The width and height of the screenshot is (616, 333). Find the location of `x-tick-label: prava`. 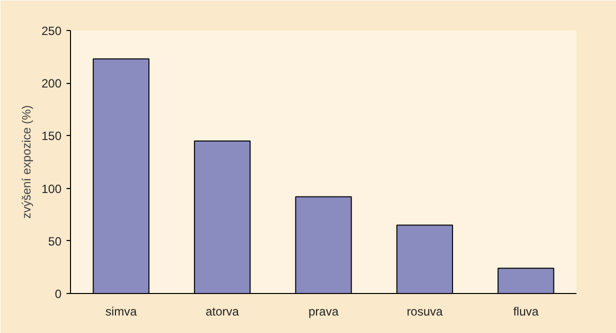

x-tick-label: prava is located at coordinates (323, 311).